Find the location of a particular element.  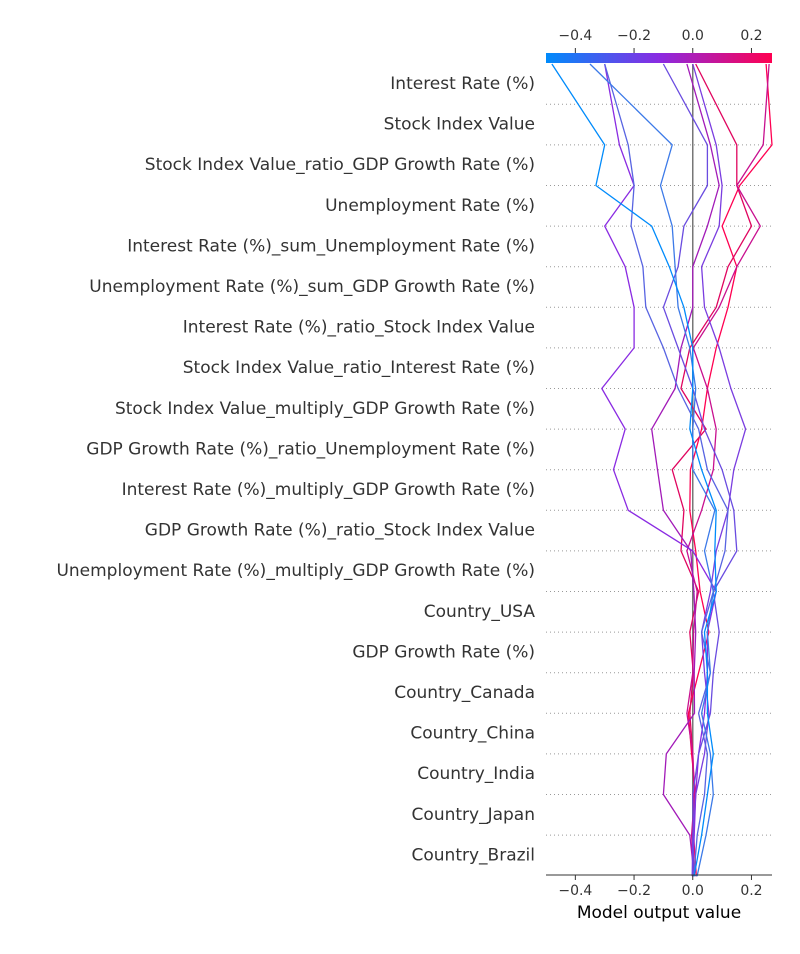

top-tick-label: 0.2 is located at coordinates (751, 36).